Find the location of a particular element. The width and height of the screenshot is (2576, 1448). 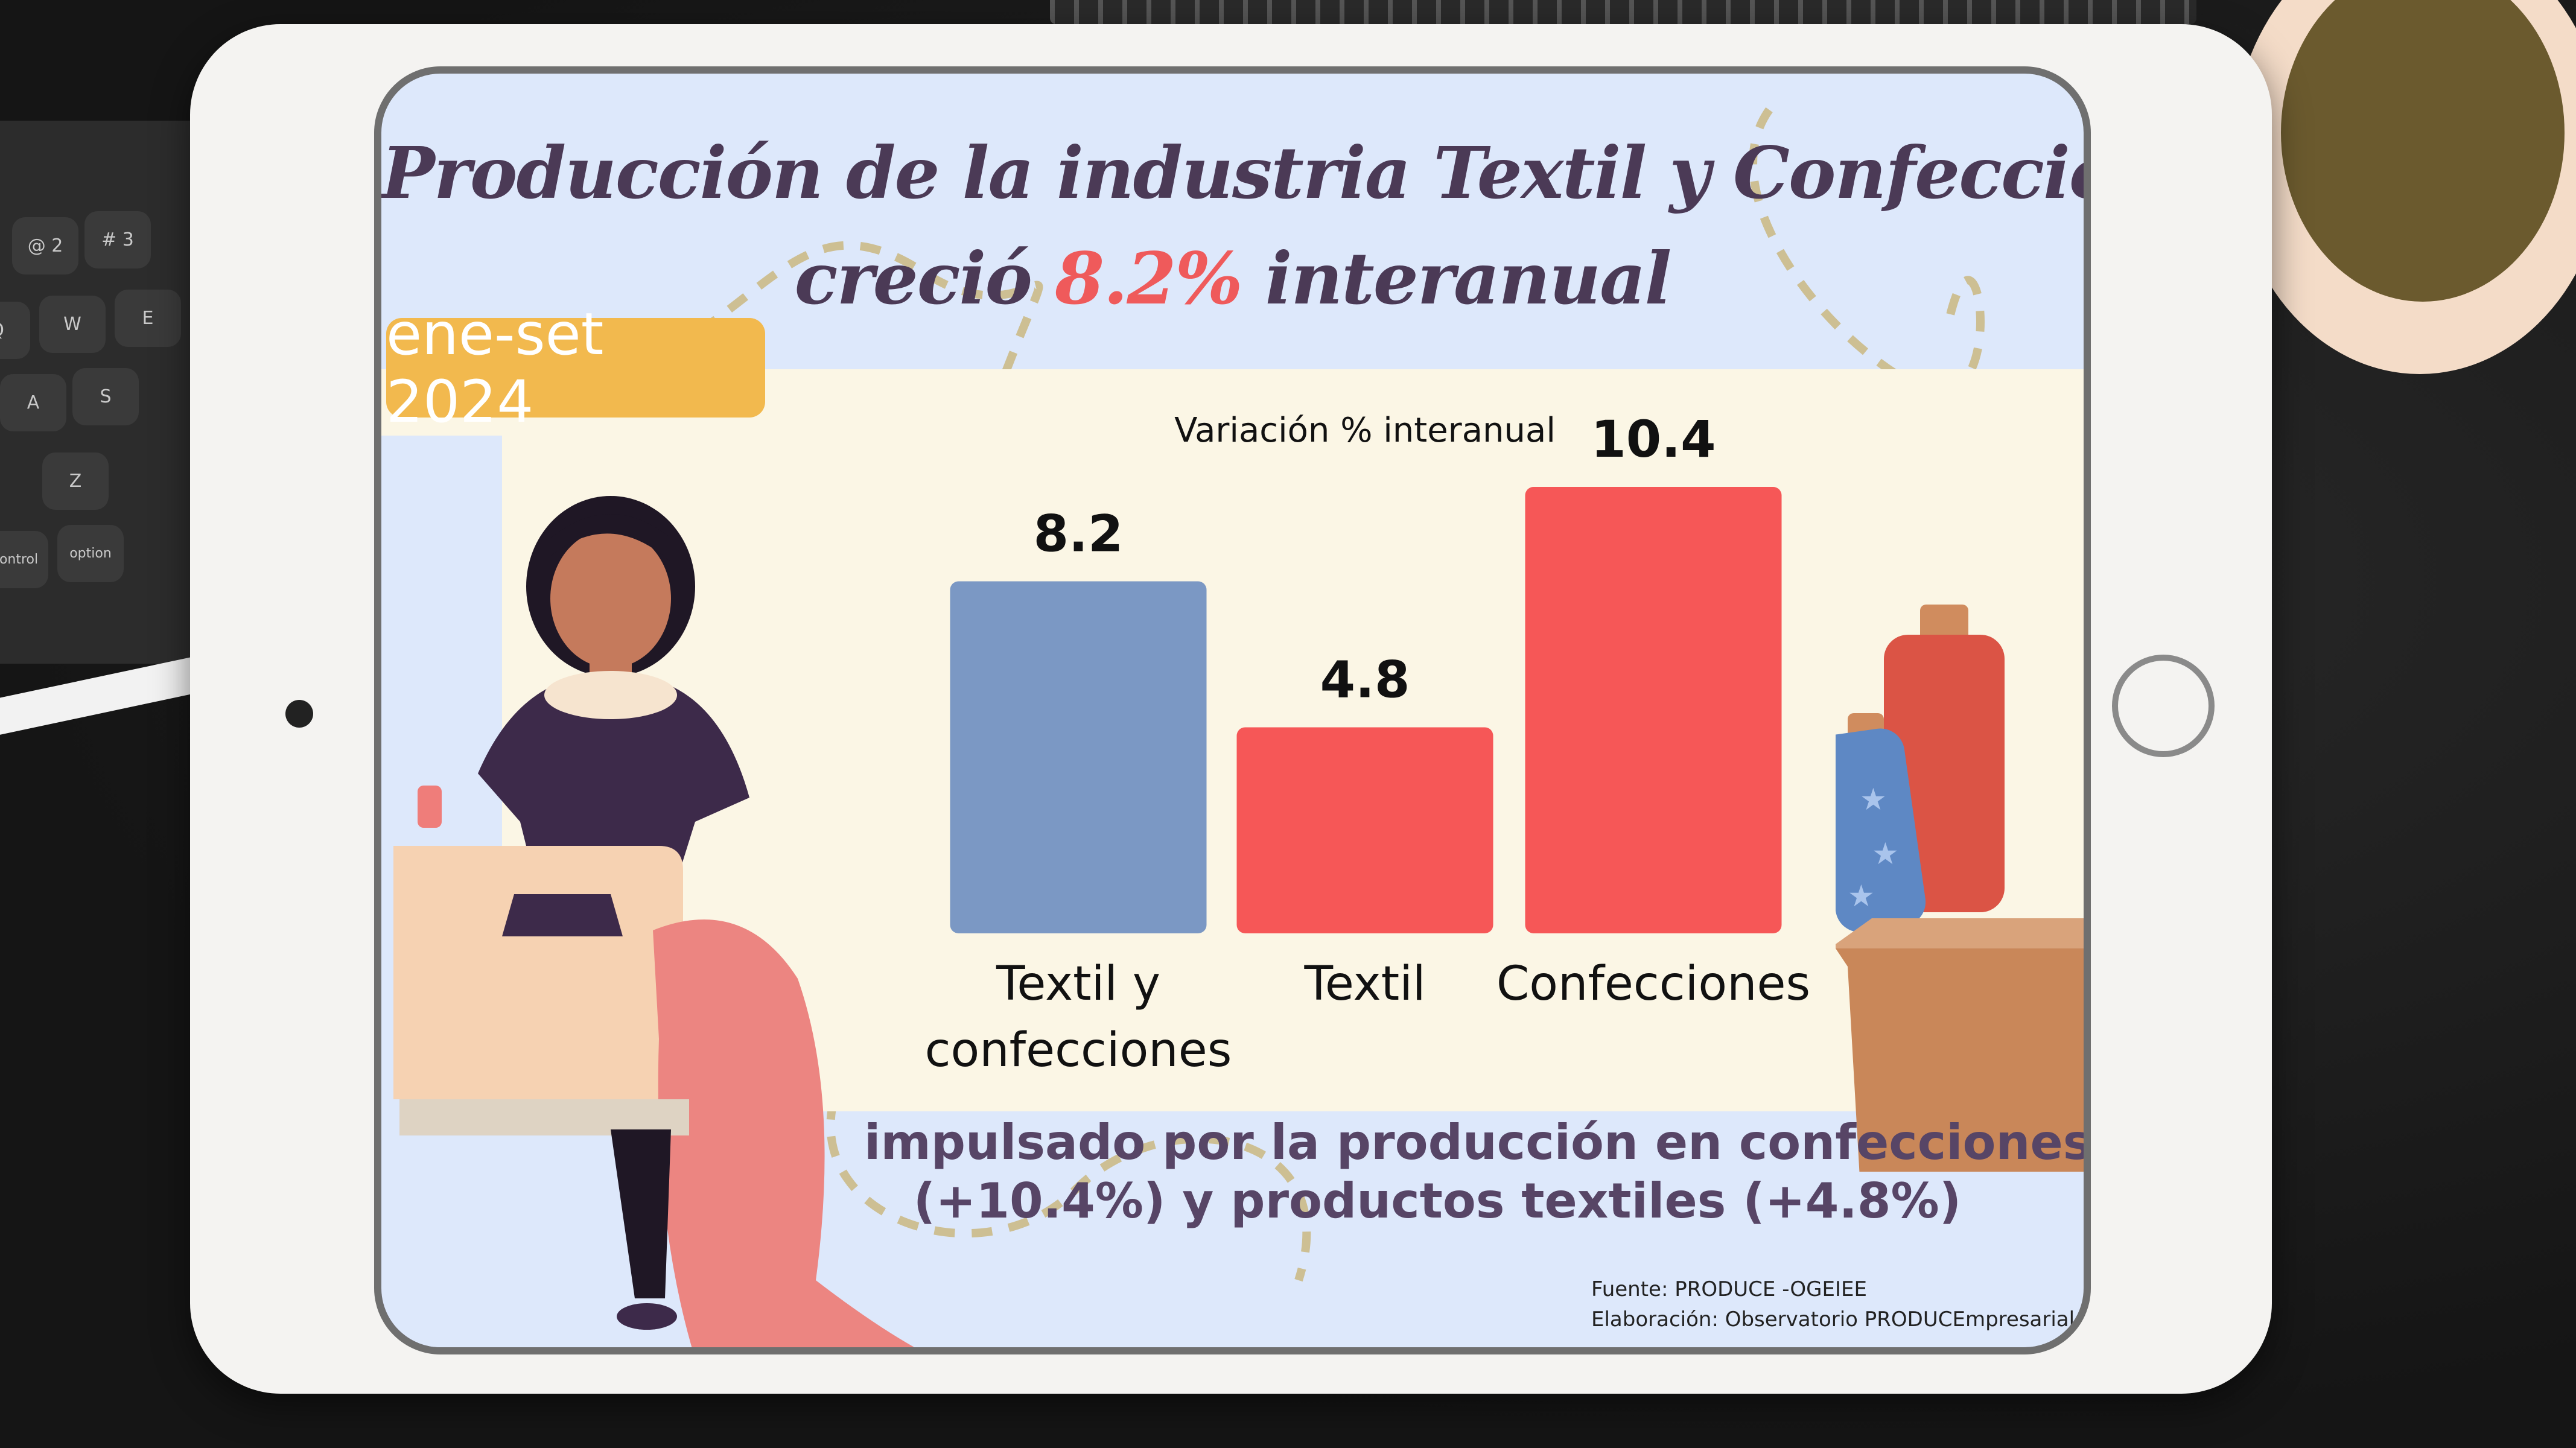

machine-head is located at coordinates (562, 915).